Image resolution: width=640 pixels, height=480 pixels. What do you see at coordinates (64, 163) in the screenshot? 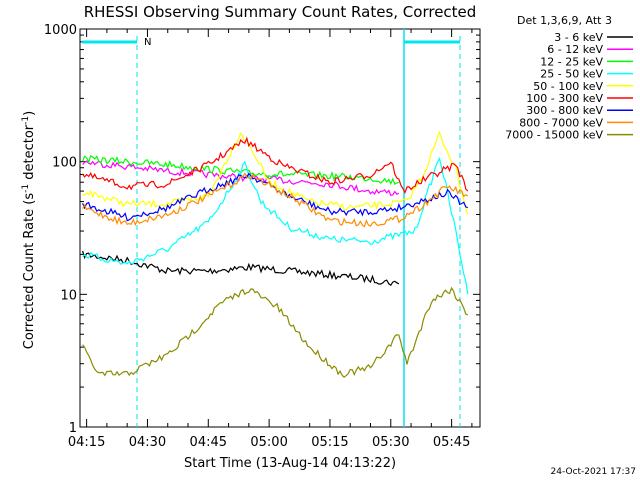
I see `y-tick-label: 100` at bounding box center [64, 163].